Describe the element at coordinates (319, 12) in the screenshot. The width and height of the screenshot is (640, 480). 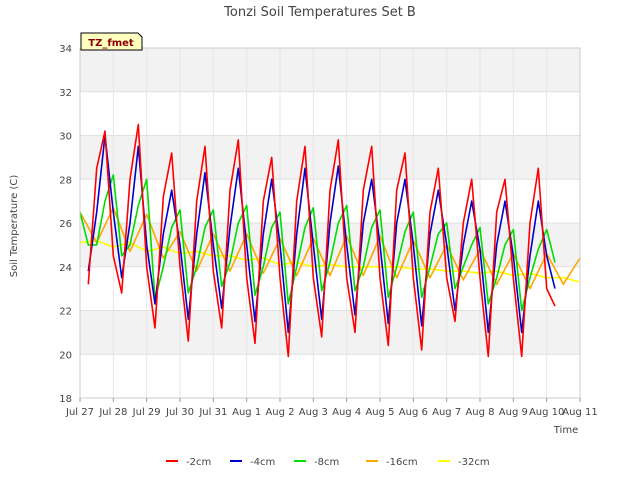
I see `chart-title: Tonzi Soil Temperatures Set B` at that location.